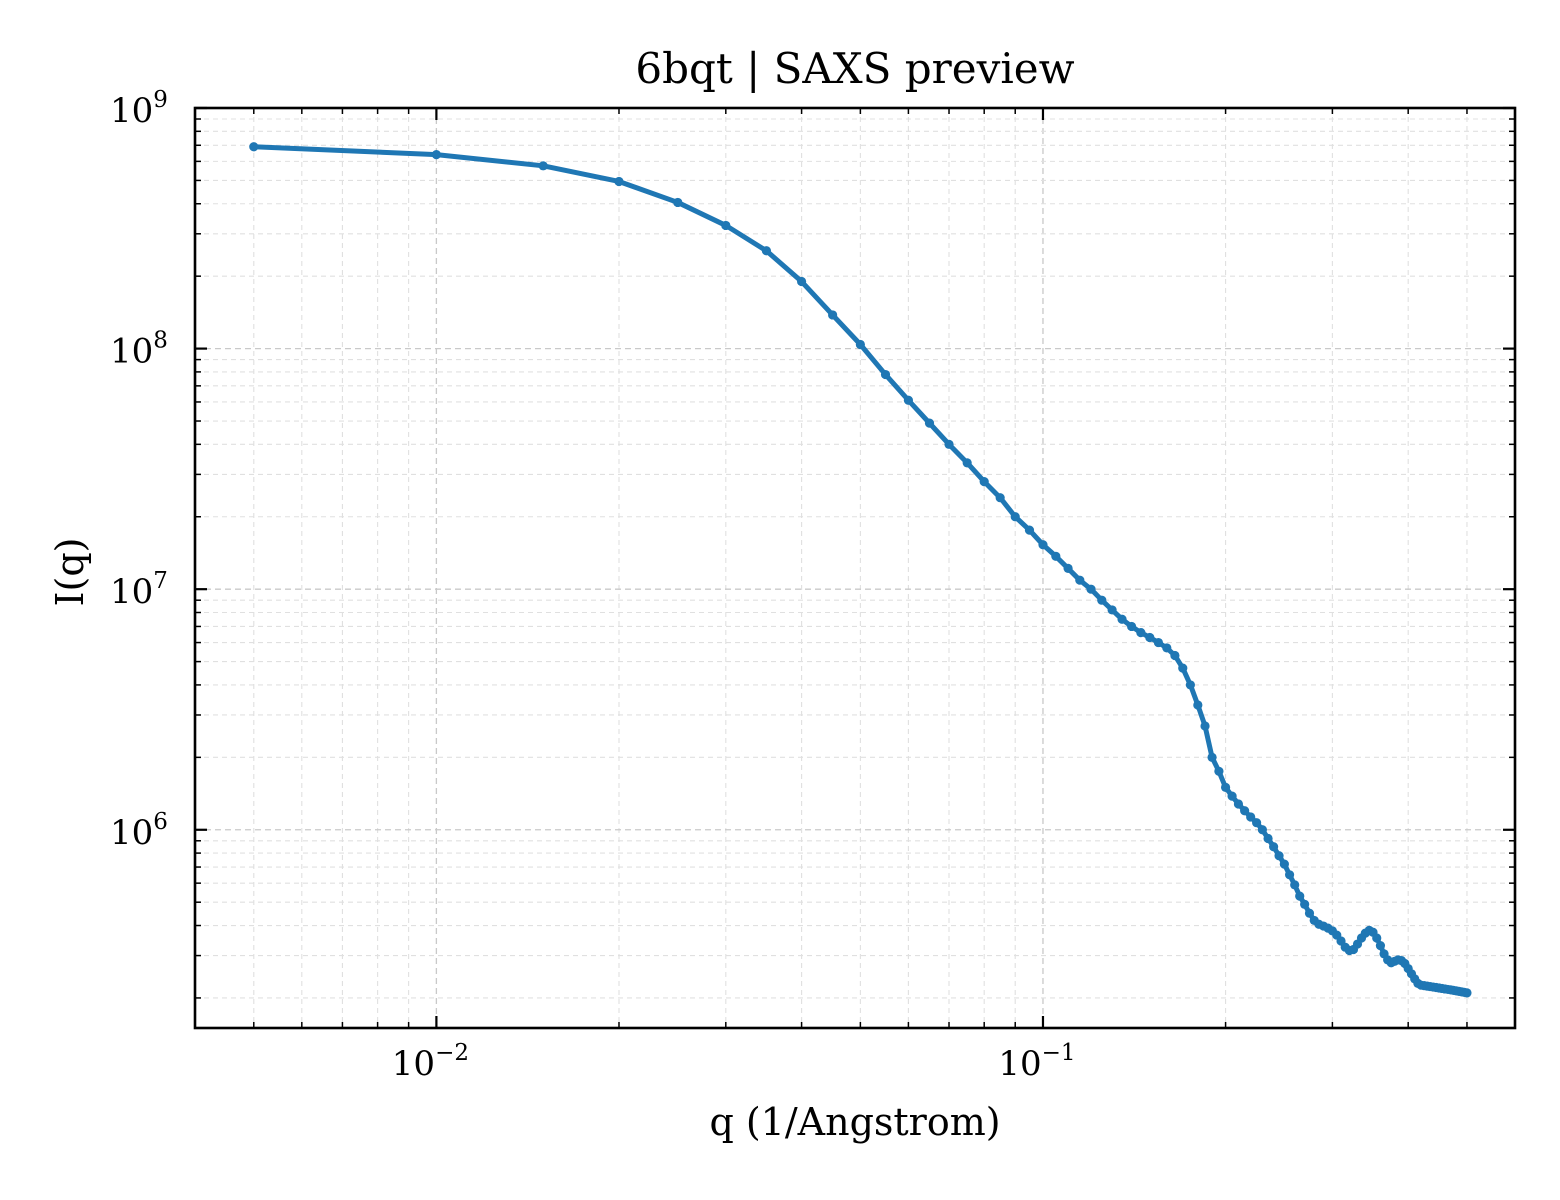 The width and height of the screenshot is (1560, 1200). Describe the element at coordinates (1036, 1062) in the screenshot. I see `x-tick-label: 10⁻¹` at that location.